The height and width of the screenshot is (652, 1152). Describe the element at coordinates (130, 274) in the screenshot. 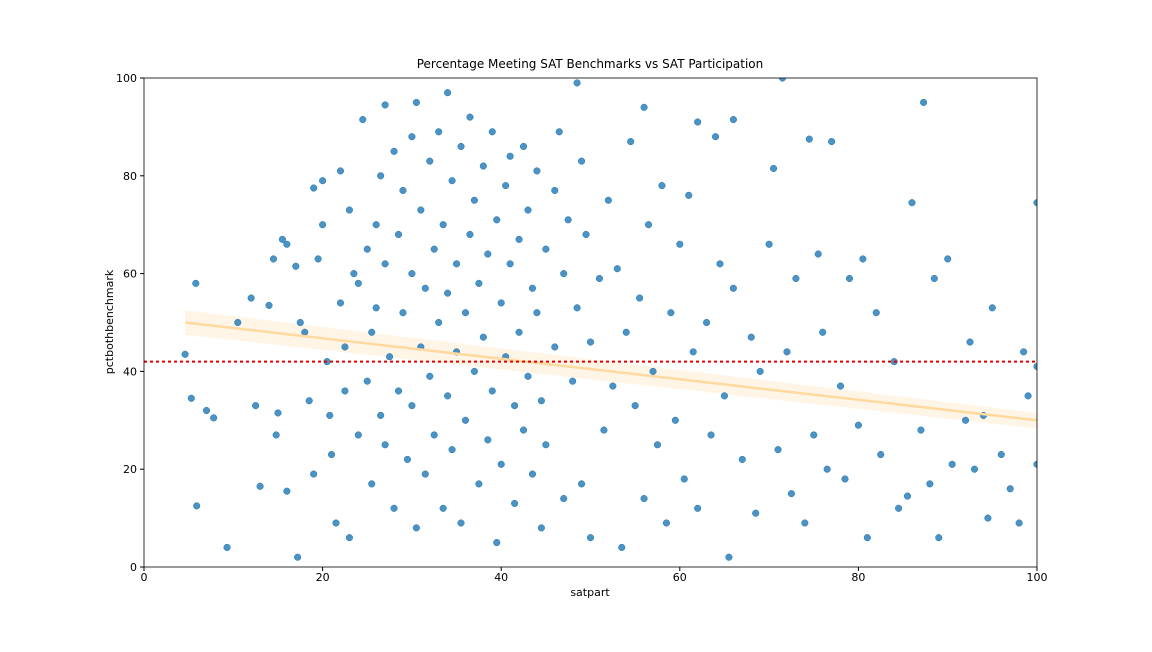

I see `y-tick-label: 60` at that location.